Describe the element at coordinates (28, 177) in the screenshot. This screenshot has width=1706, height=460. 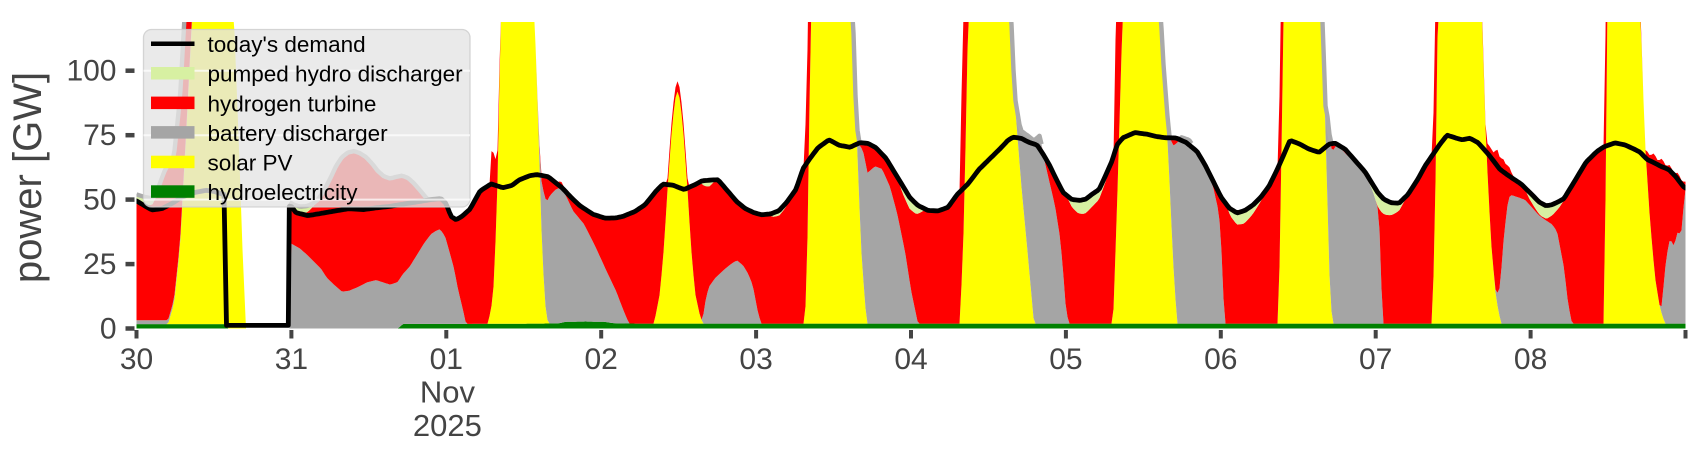
I see `svg-text: power [GW]` at that location.